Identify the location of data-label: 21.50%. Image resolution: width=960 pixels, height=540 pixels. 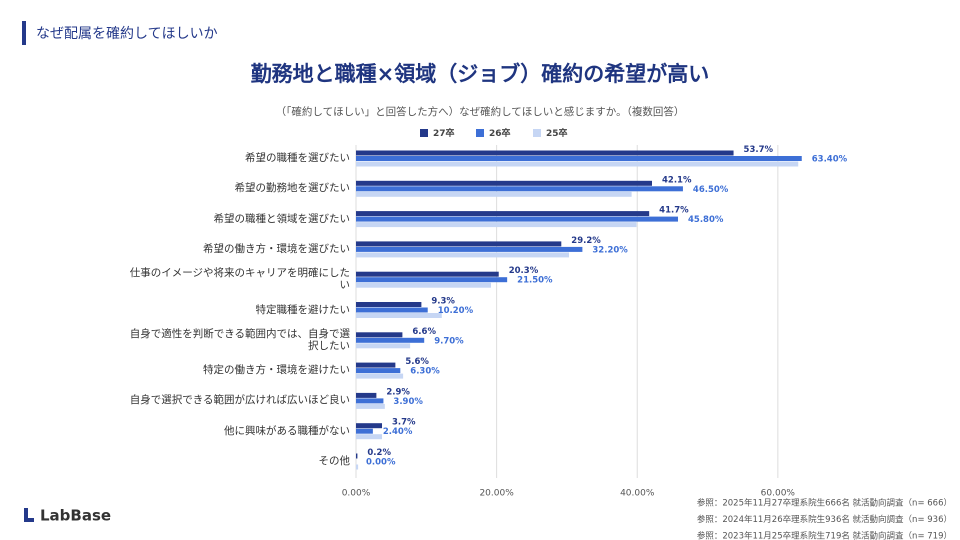
(535, 281).